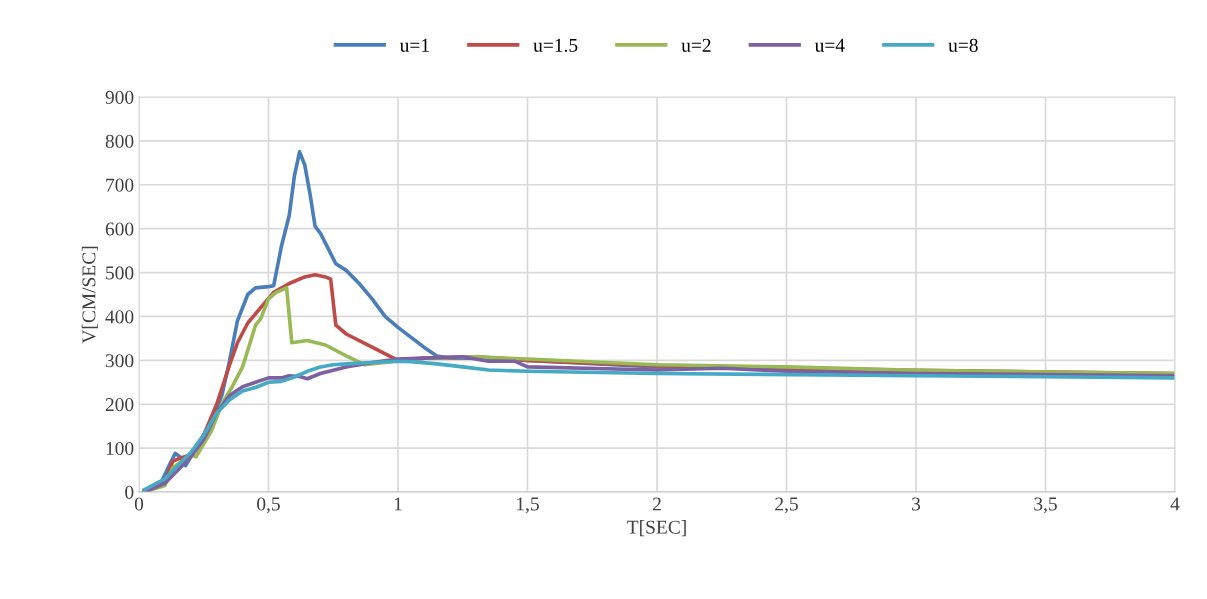 Image resolution: width=1207 pixels, height=599 pixels. I want to click on legend-label: u=2, so click(696, 45).